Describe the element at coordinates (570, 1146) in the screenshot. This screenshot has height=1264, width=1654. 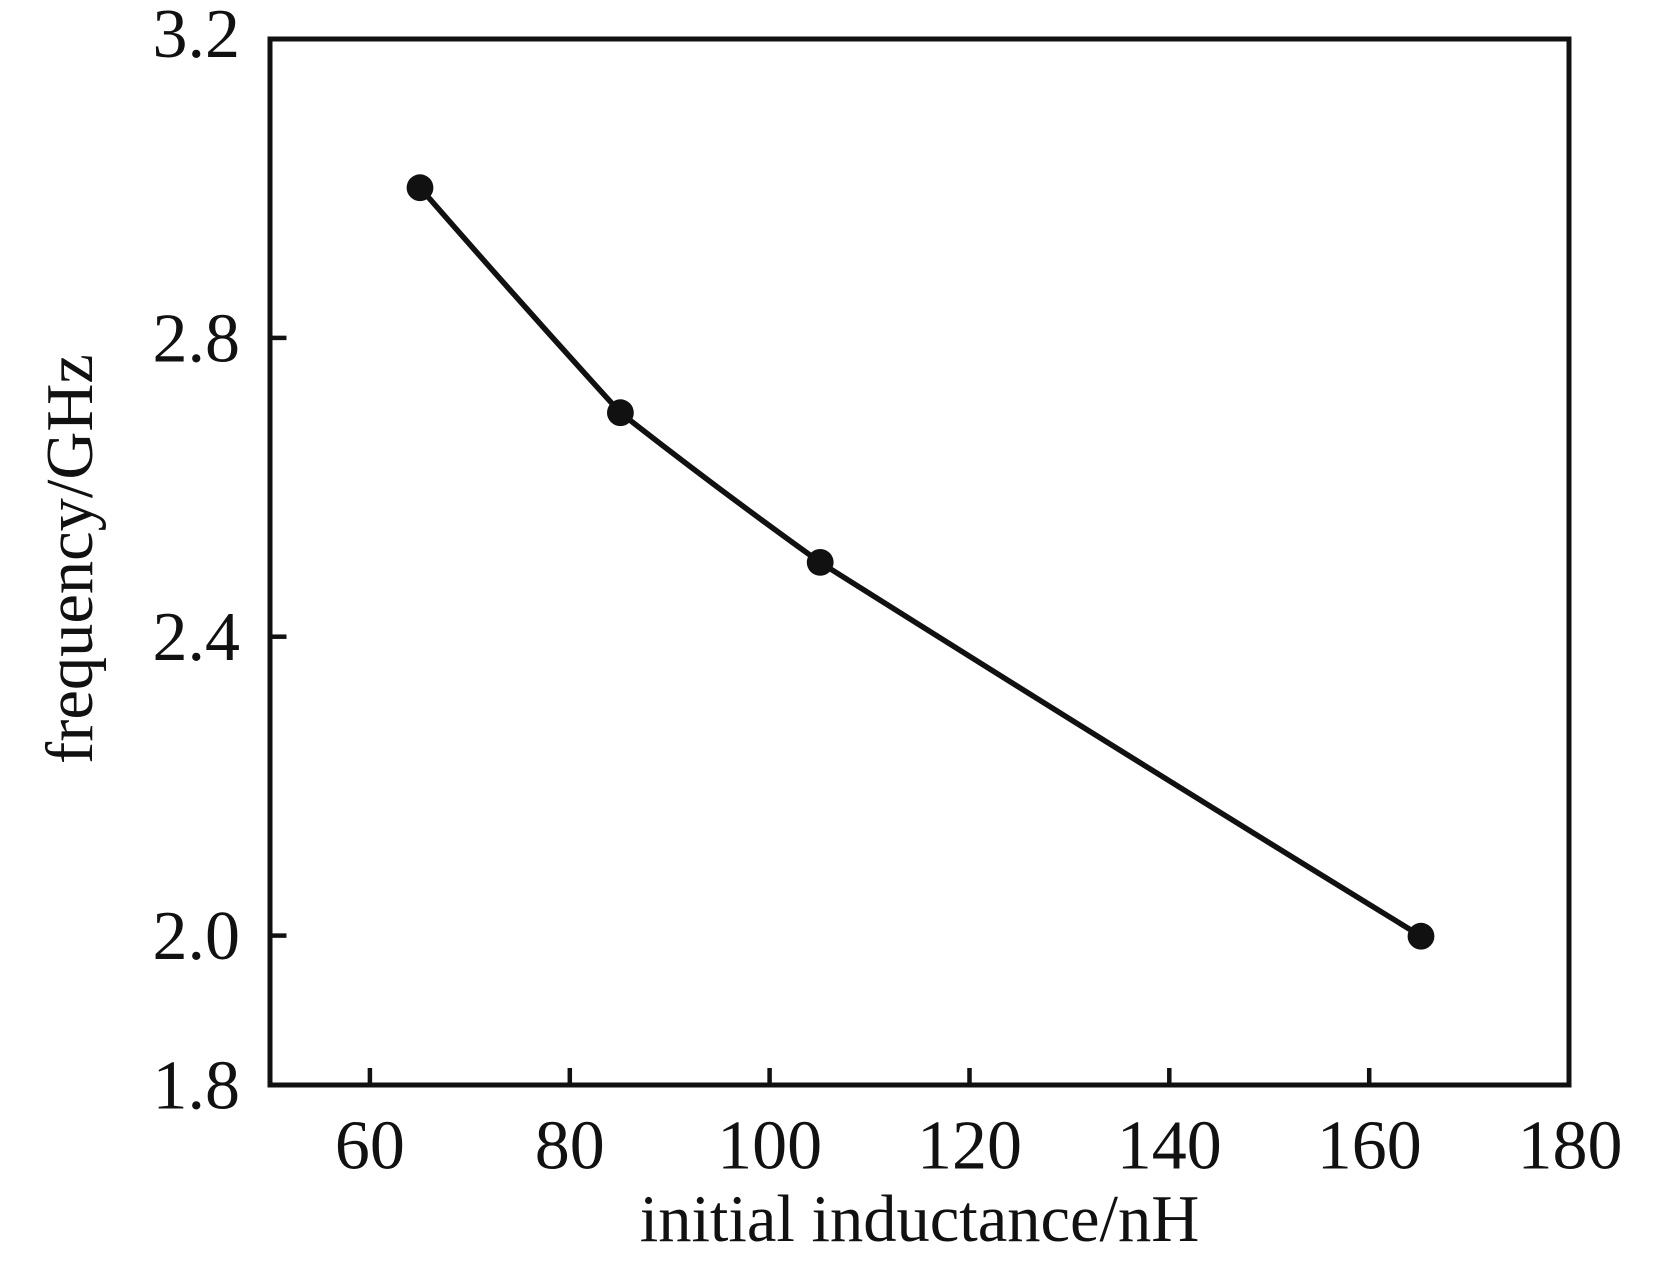
I see `svg-text: 80` at that location.